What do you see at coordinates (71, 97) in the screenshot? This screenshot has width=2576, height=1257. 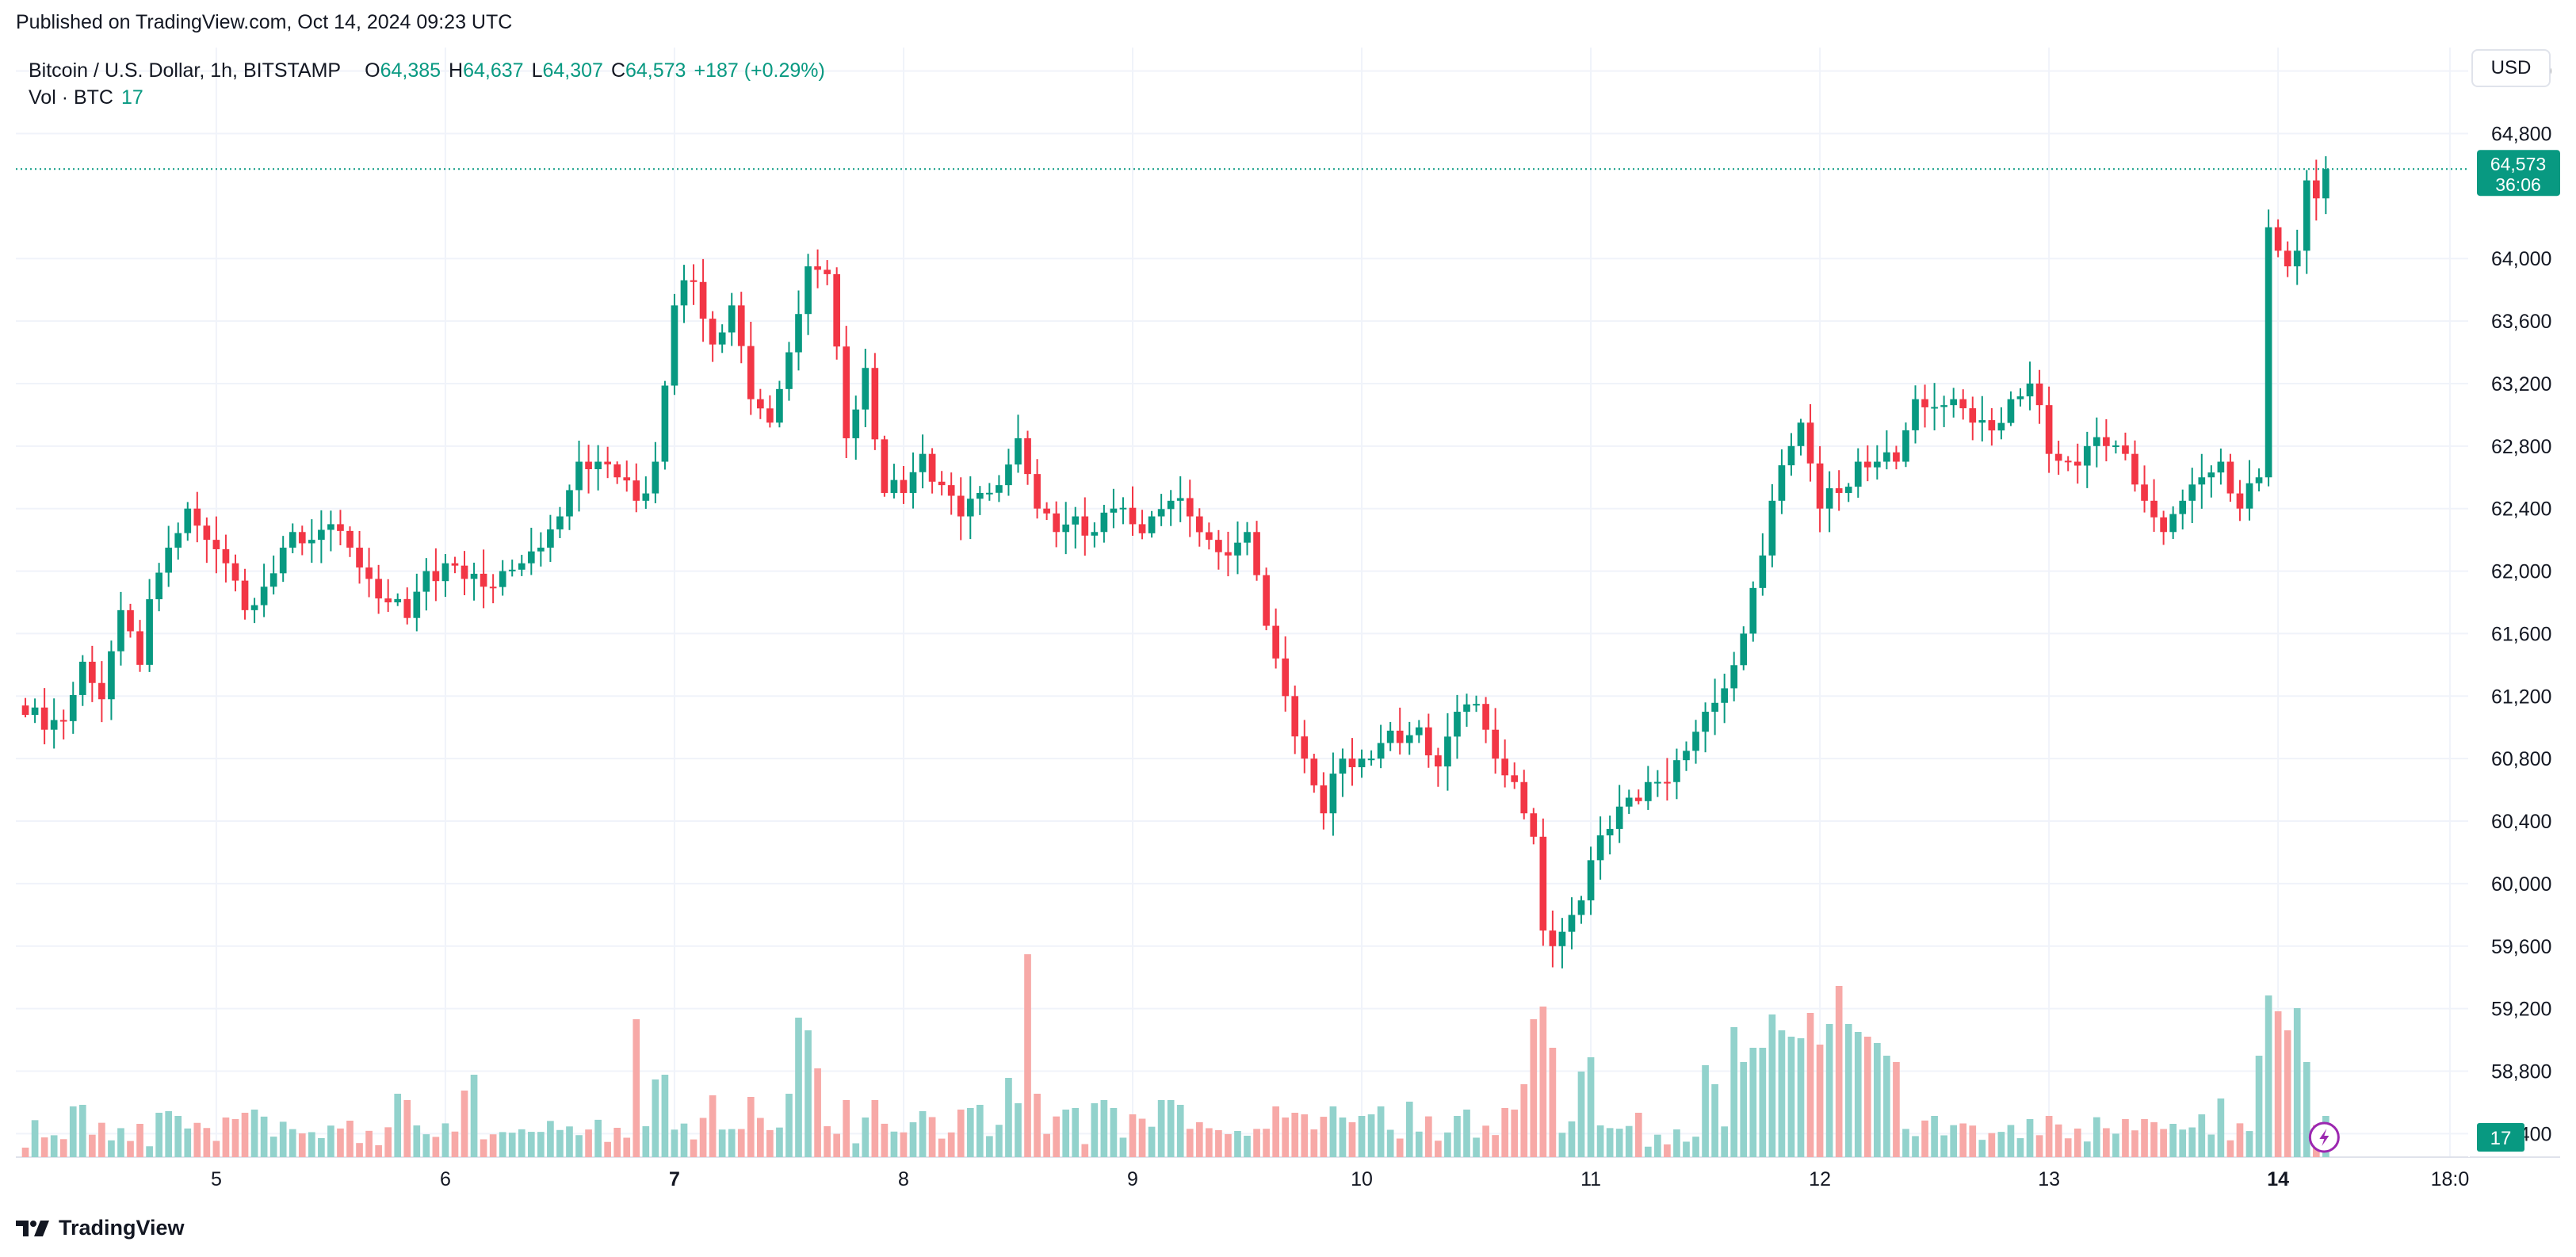 I see `volume-label: Vol · BTC` at bounding box center [71, 97].